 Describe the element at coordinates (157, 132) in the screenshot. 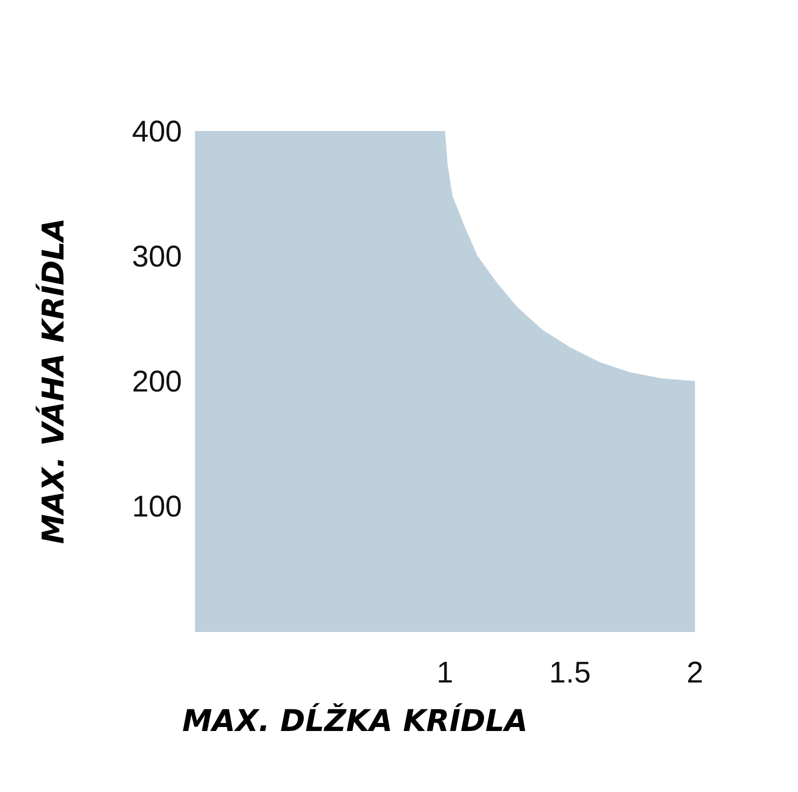

I see `y-tick-label: 400` at that location.